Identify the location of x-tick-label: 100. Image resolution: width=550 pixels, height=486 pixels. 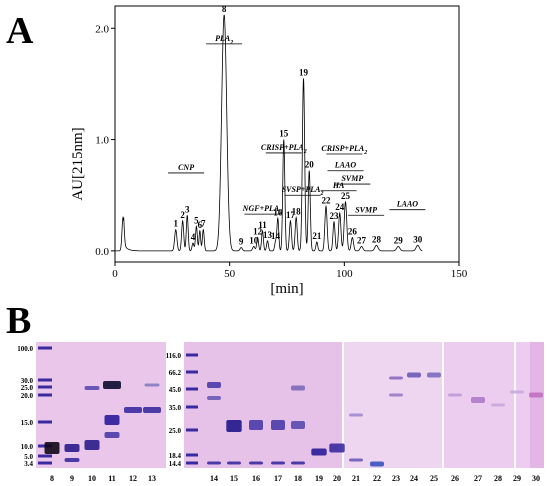
(344, 274).